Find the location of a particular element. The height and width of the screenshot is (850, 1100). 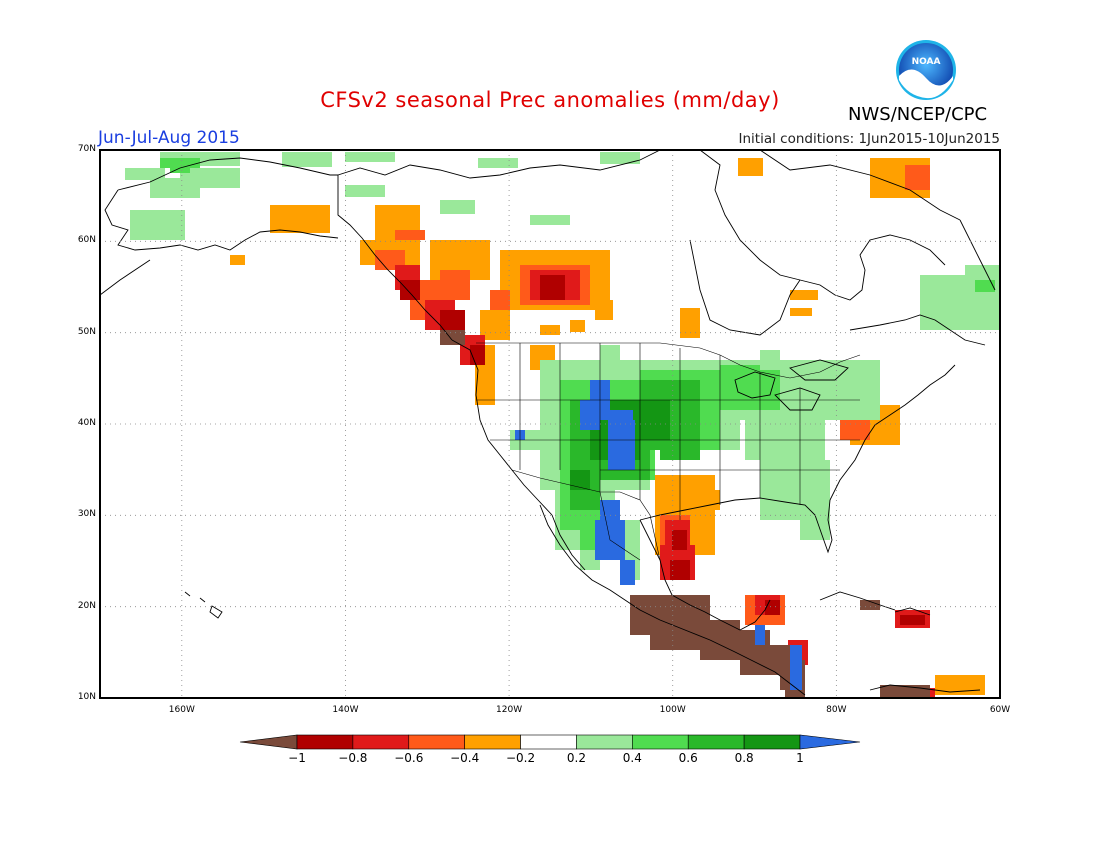

colorbar-tick-label: −0.8 is located at coordinates (353, 758).